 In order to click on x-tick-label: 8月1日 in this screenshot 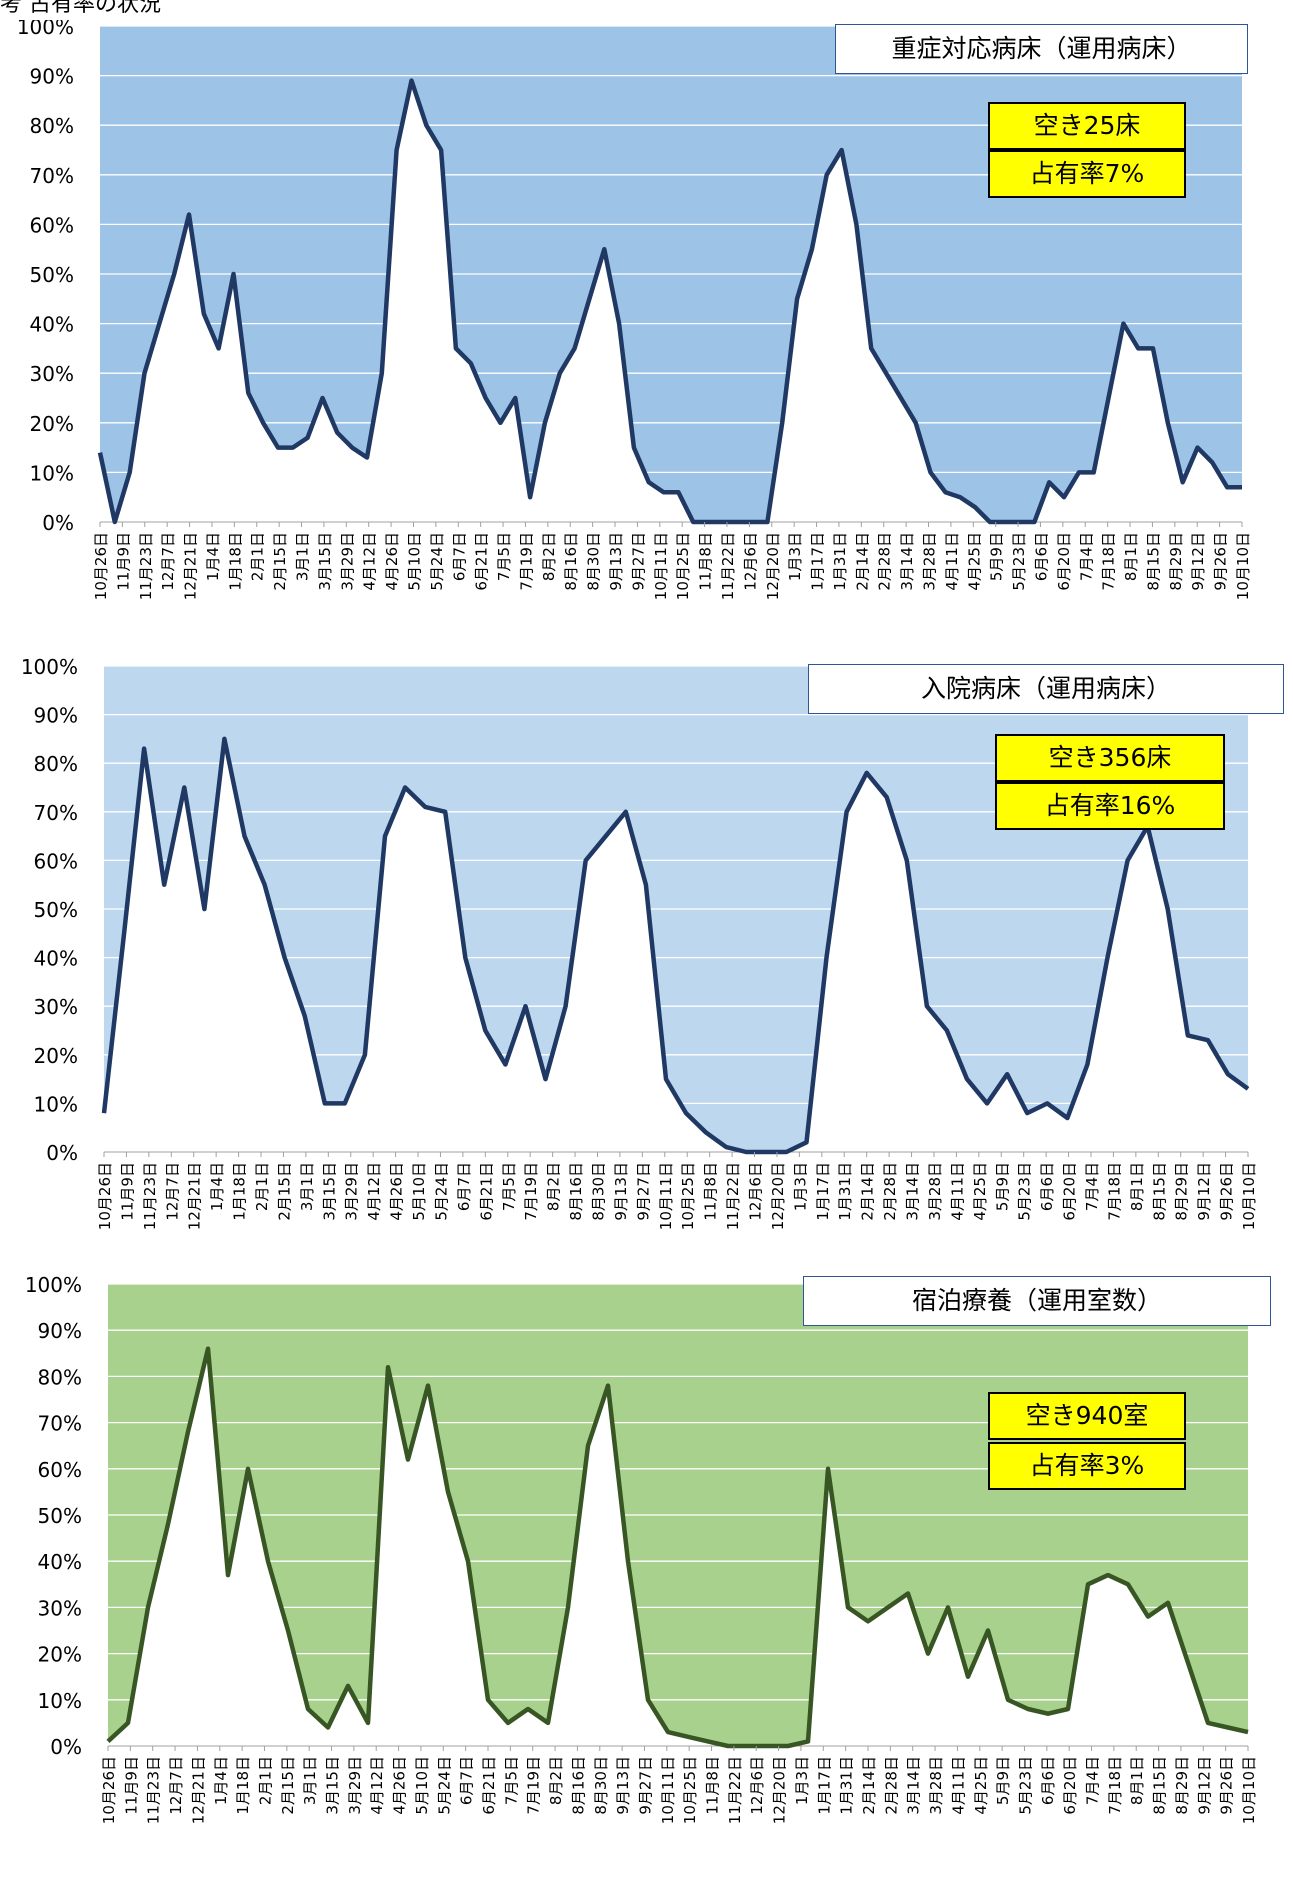, I will do `click(1137, 1780)`.